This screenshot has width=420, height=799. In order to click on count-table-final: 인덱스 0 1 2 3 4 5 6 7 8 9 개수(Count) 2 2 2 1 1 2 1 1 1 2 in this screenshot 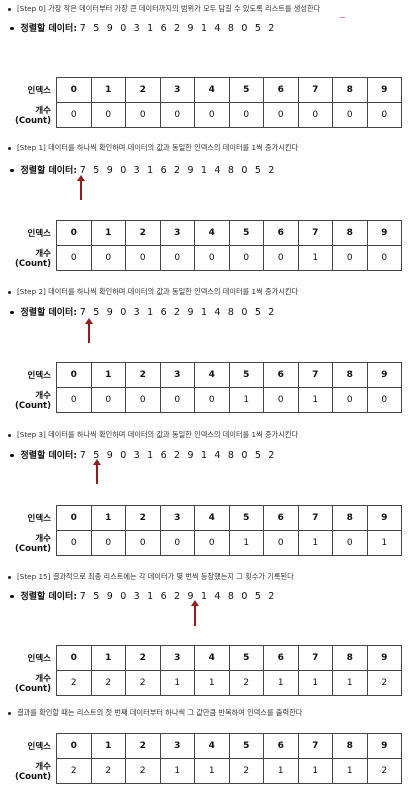, I will do `click(201, 758)`.